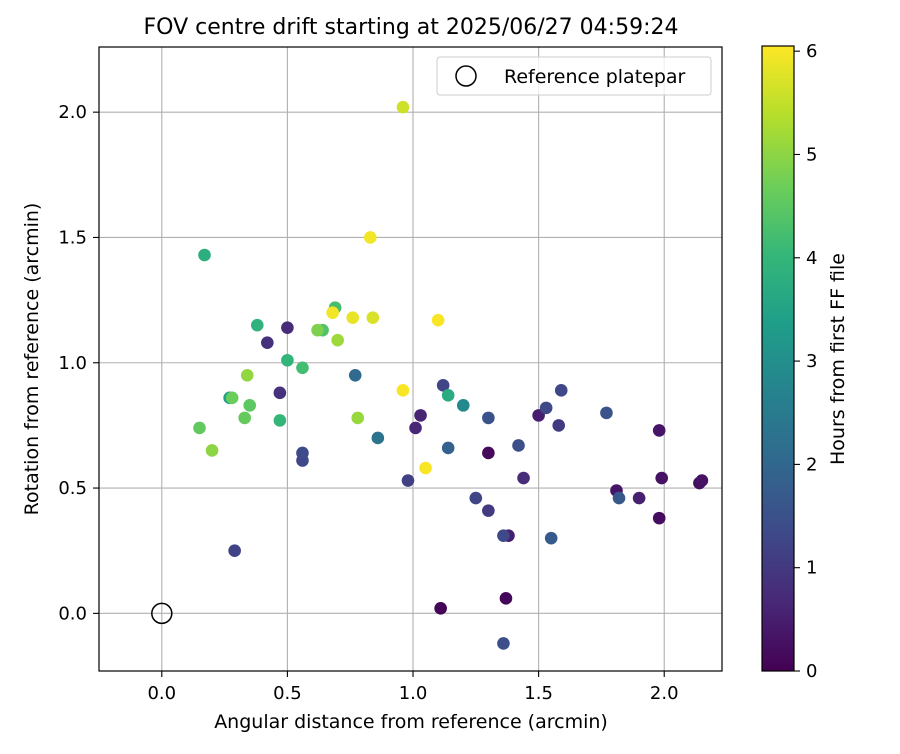 This screenshot has height=754, width=900. What do you see at coordinates (811, 568) in the screenshot?
I see `colorbar-tick-label: 1` at bounding box center [811, 568].